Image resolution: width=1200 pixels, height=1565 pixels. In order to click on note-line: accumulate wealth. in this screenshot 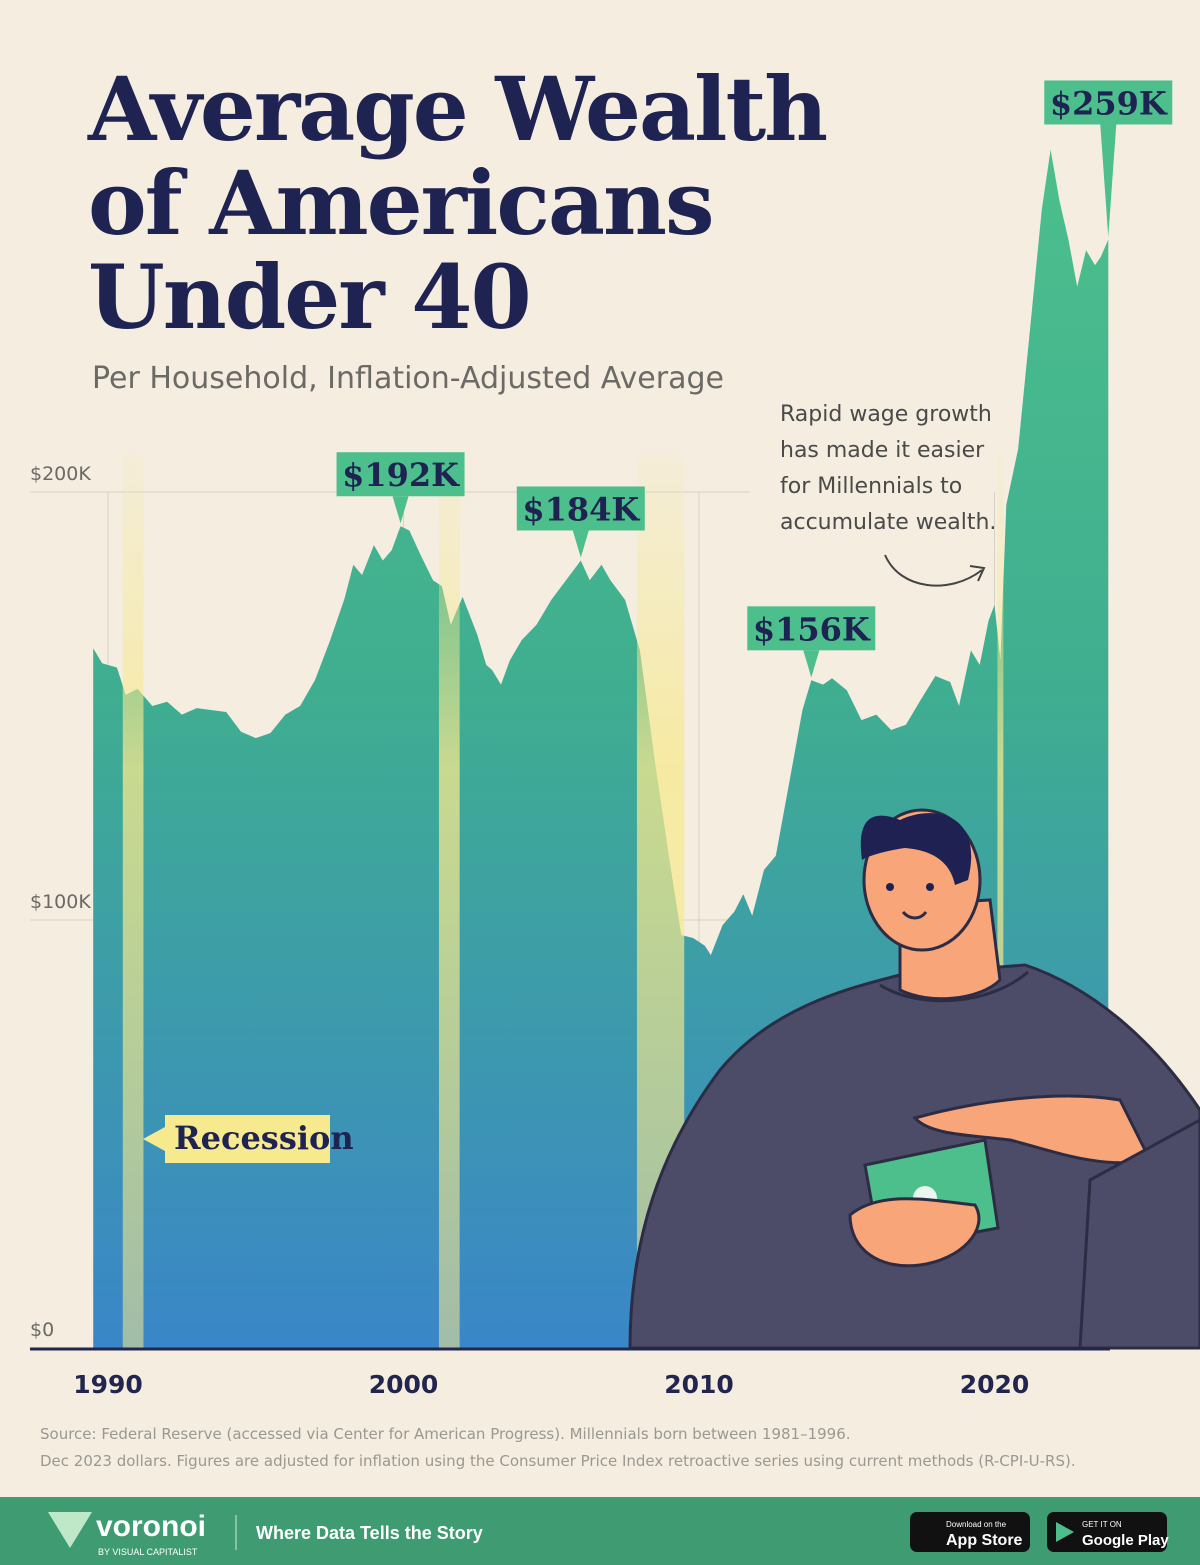, I will do `click(888, 522)`.